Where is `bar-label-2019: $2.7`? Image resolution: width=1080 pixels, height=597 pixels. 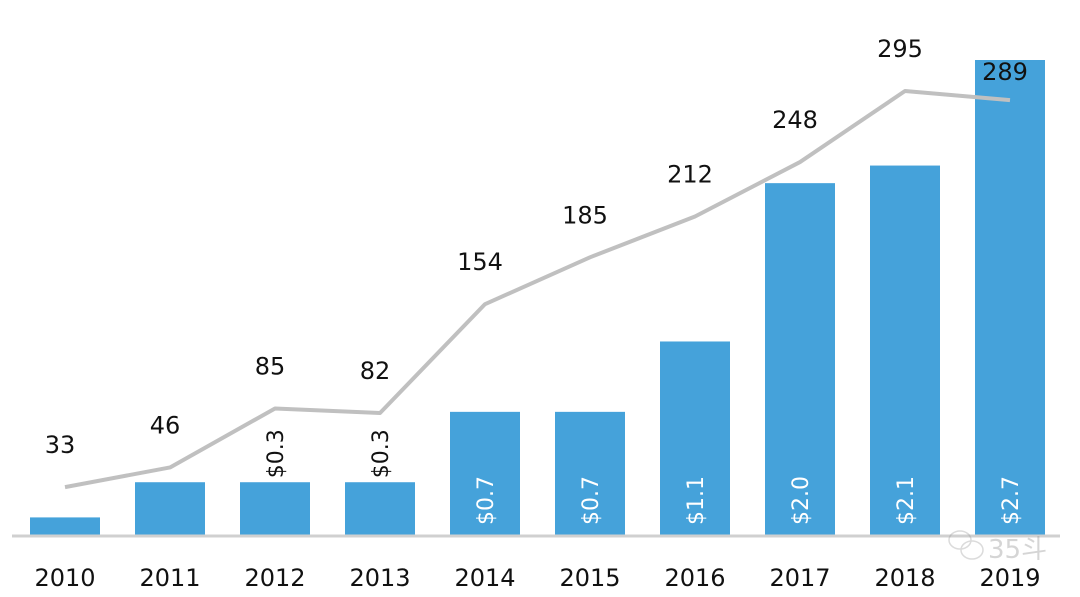 bar-label-2019: $2.7 is located at coordinates (1011, 500).